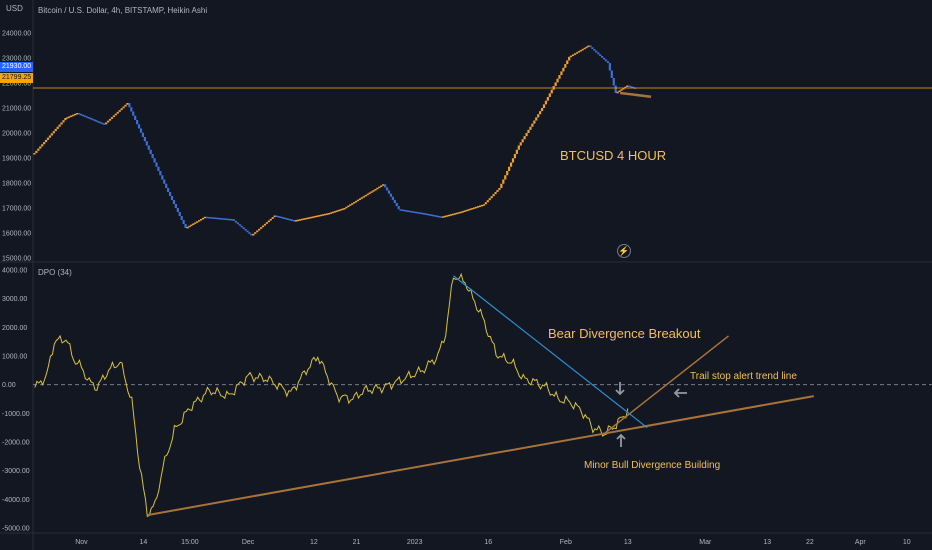 This screenshot has height=550, width=932. Describe the element at coordinates (566, 542) in the screenshot. I see `time-axis-tick: Feb` at that location.